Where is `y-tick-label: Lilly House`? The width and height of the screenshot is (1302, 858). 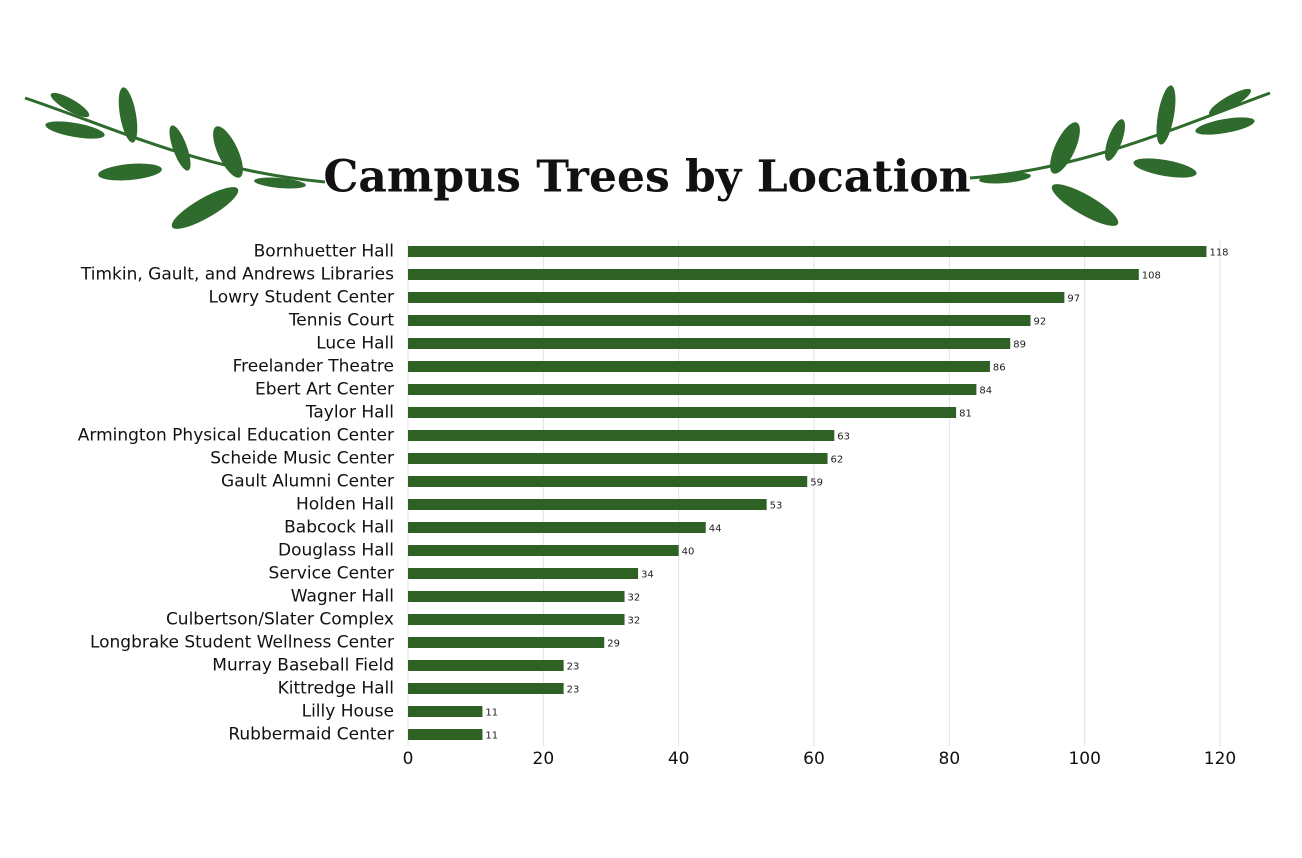
y-tick-label: Lilly House is located at coordinates (348, 712).